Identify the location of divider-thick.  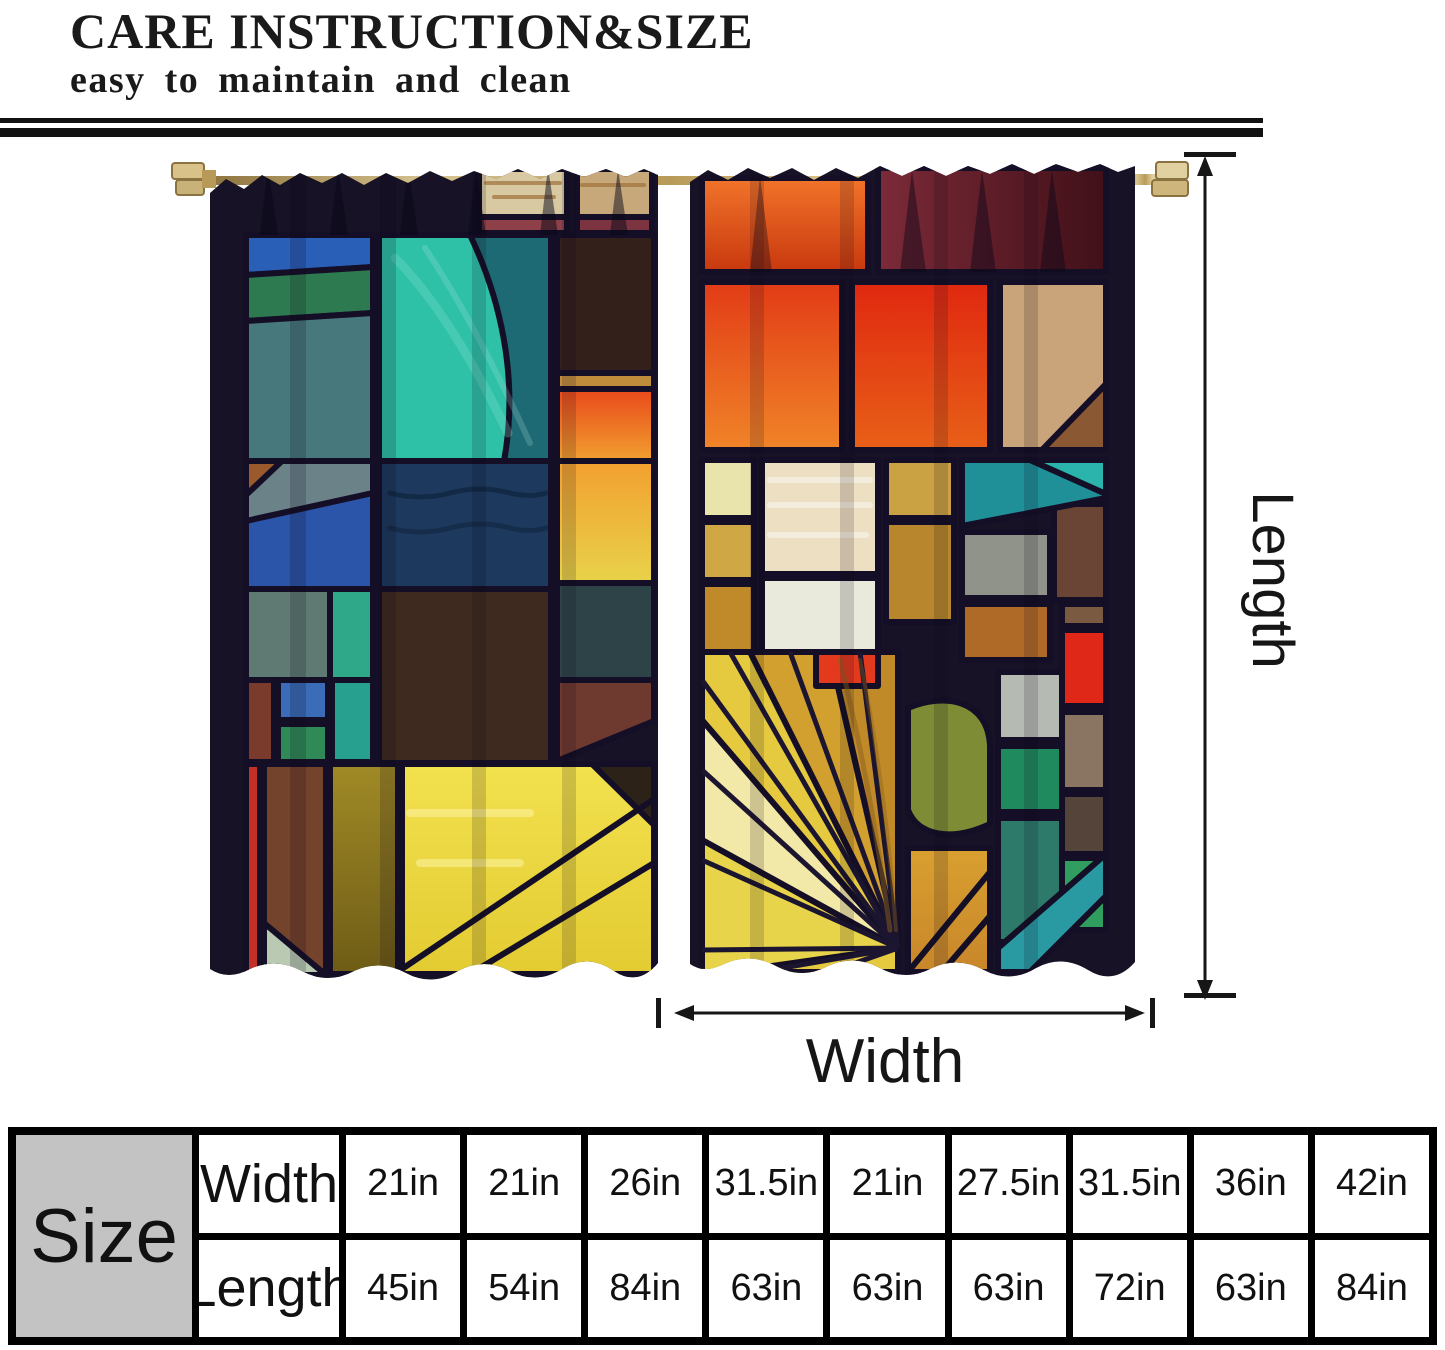
(631, 132).